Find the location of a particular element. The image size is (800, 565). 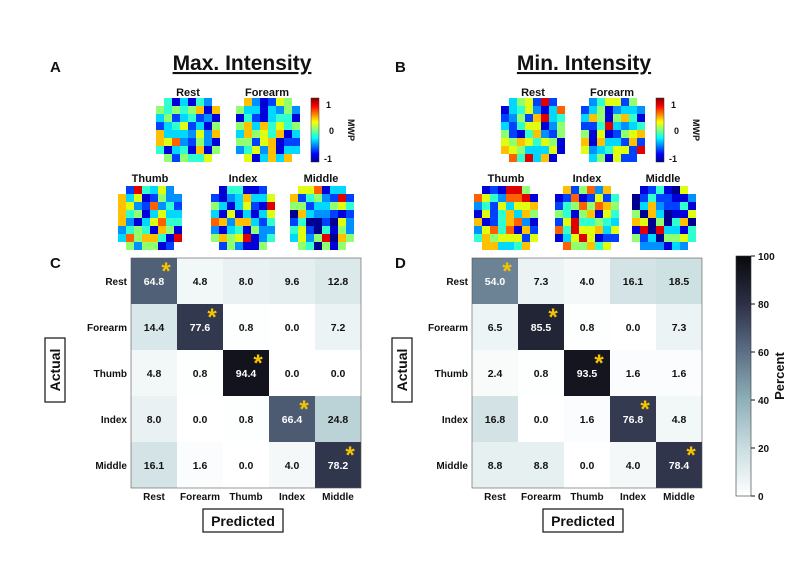

matrix-c-value-r3-c4: 24.8 is located at coordinates (338, 420).